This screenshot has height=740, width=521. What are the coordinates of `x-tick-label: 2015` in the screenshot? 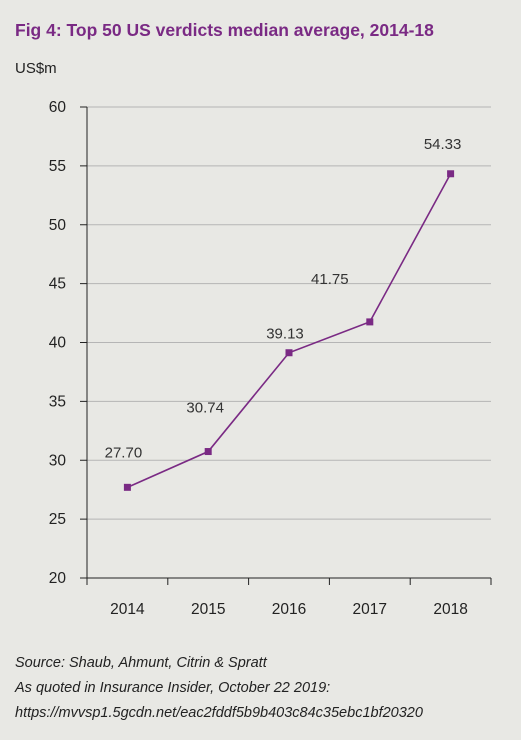 It's located at (208, 609).